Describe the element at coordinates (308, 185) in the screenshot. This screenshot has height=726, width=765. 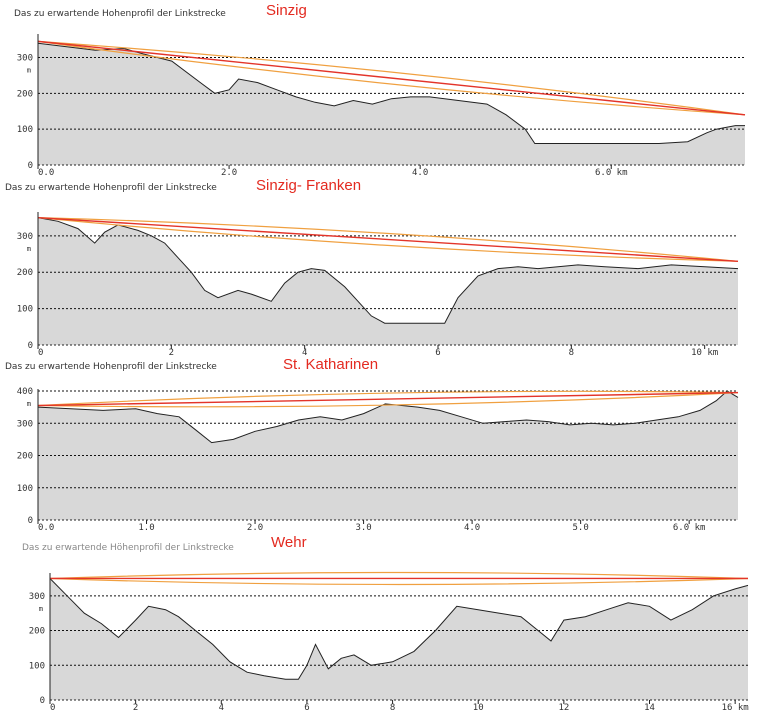
I see `chart-title: Sinzig- Franken` at that location.